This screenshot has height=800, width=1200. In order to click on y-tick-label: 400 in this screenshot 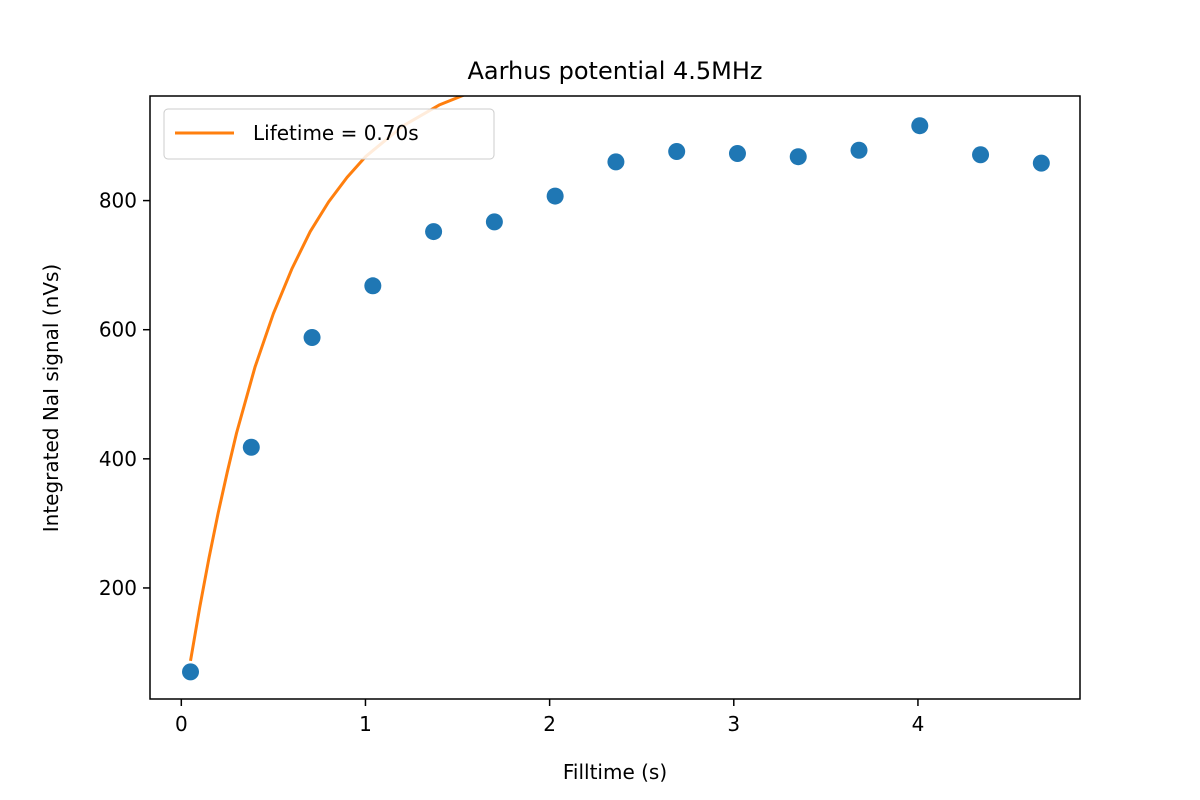, I will do `click(118, 459)`.